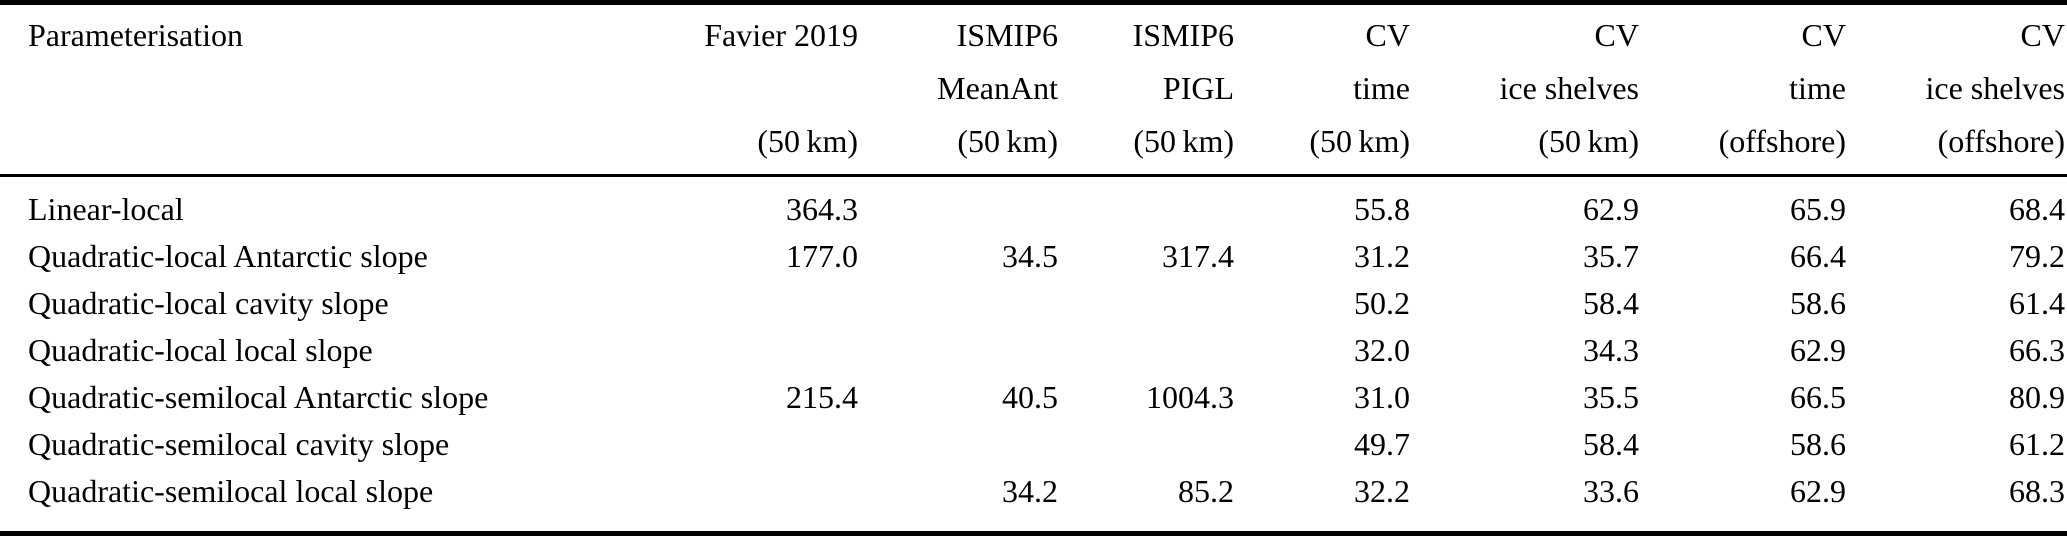 This screenshot has height=536, width=2067. What do you see at coordinates (239, 444) in the screenshot?
I see `row-label: Quadratic-semilocal cavity slope` at bounding box center [239, 444].